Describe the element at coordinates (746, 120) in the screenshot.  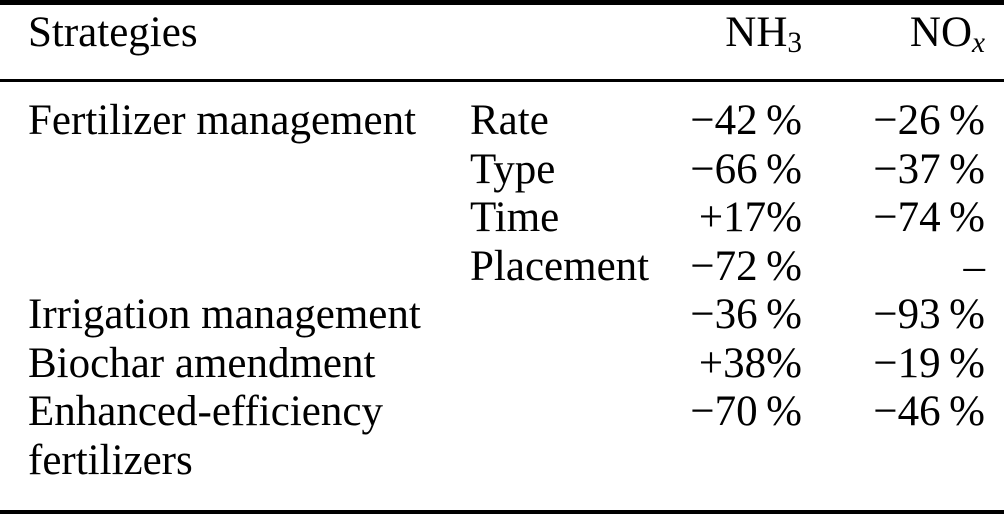
I see `nh3-value-cell: −42 %` at that location.